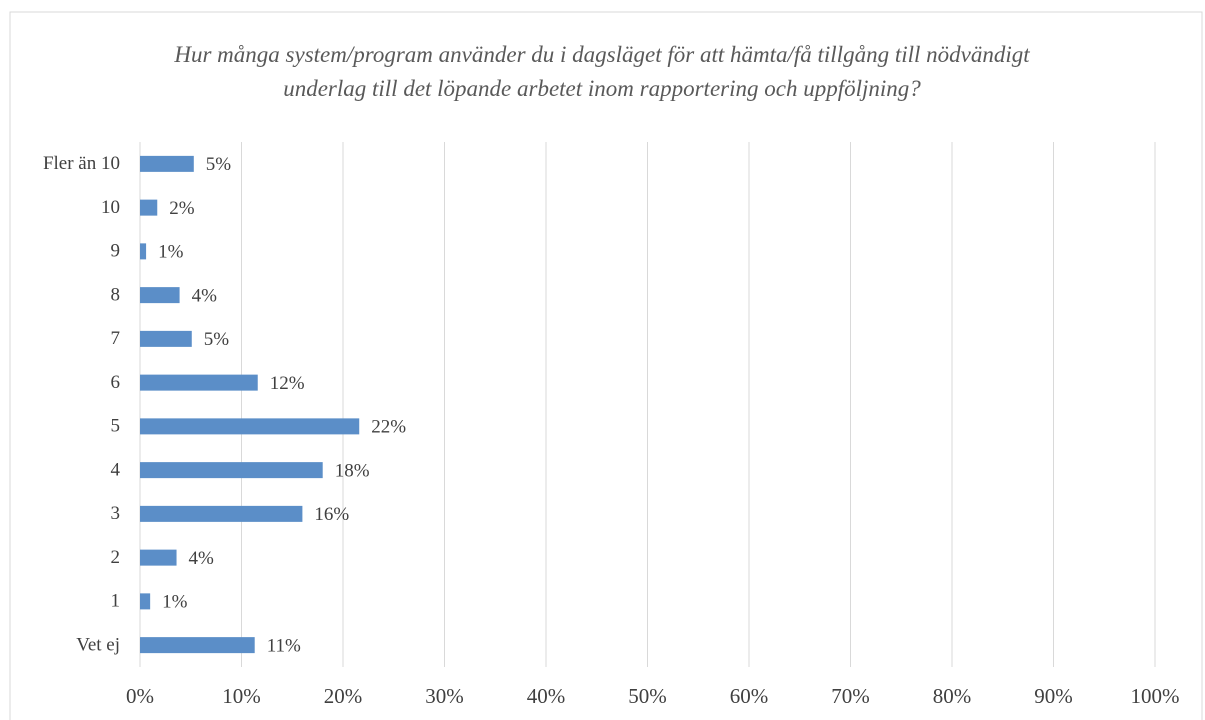 The image size is (1205, 720). What do you see at coordinates (116, 338) in the screenshot?
I see `y-tick-label: 7` at bounding box center [116, 338].